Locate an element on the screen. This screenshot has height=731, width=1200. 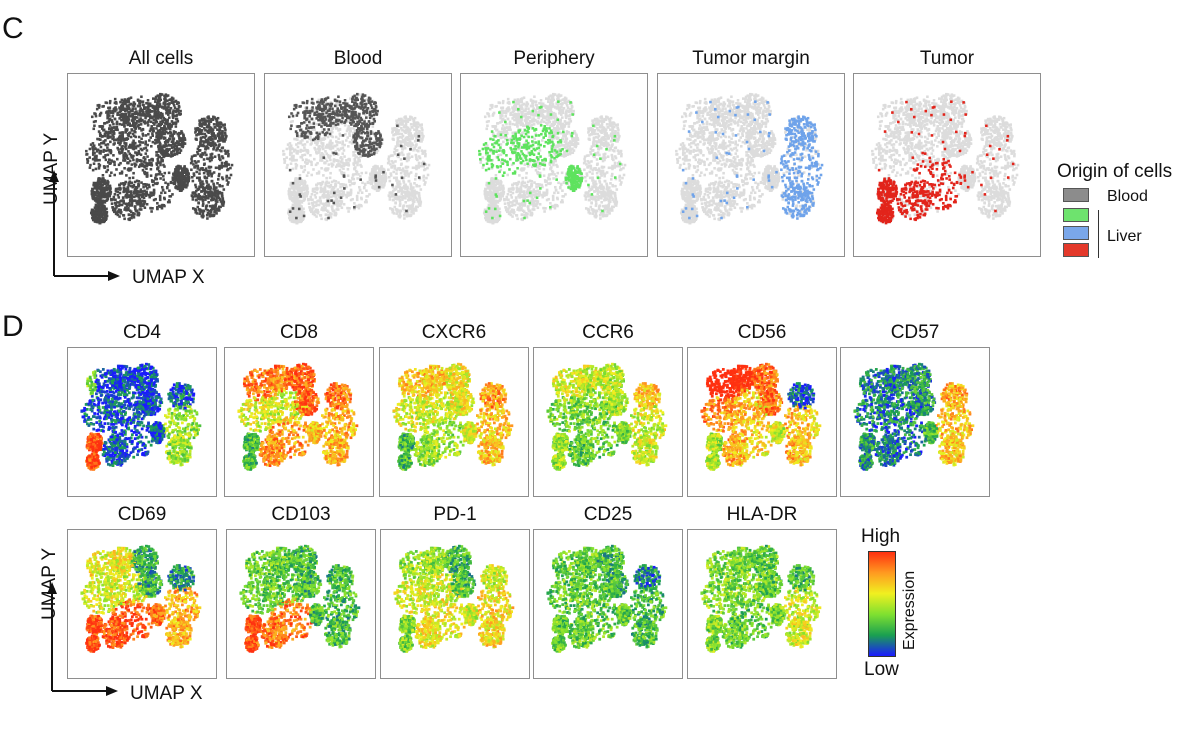
umap-marker-cd4 is located at coordinates (142, 422).